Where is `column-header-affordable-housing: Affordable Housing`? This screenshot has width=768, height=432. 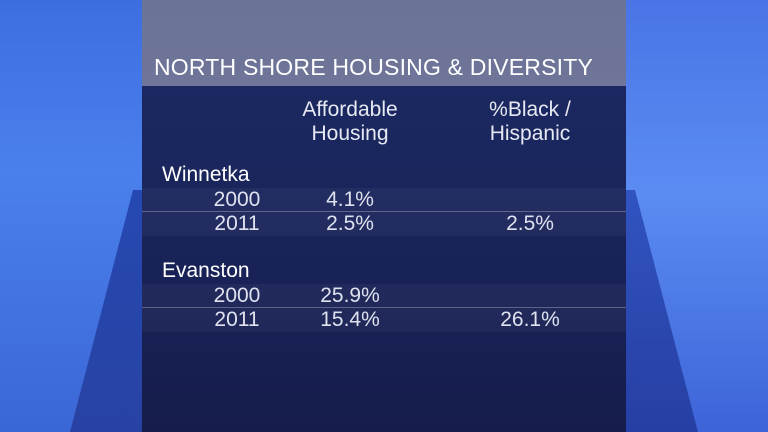 column-header-affordable-housing: Affordable Housing is located at coordinates (350, 122).